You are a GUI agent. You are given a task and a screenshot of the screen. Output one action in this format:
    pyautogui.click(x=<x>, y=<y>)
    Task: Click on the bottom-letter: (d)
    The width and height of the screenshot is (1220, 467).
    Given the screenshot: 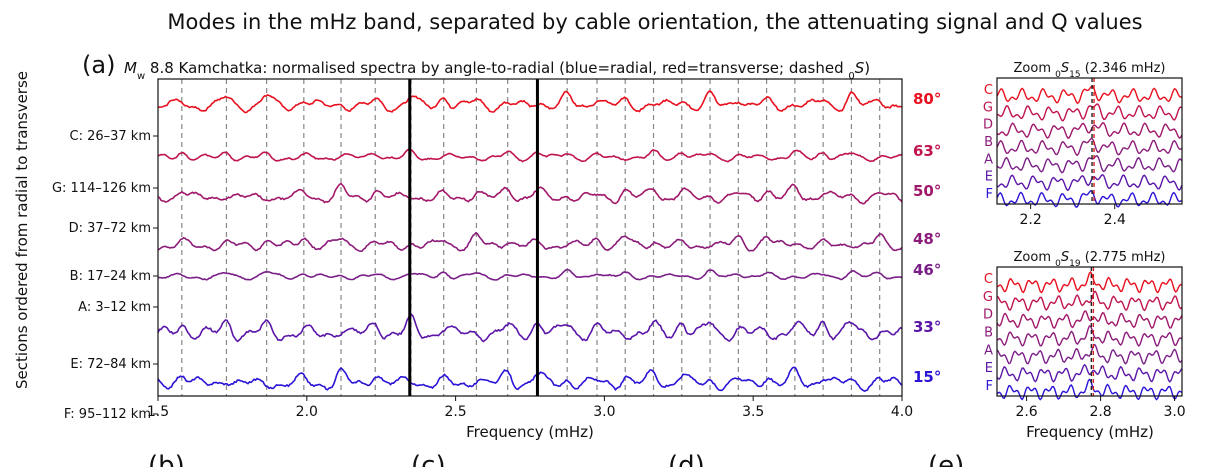 What is the action you would take?
    pyautogui.click(x=686, y=459)
    